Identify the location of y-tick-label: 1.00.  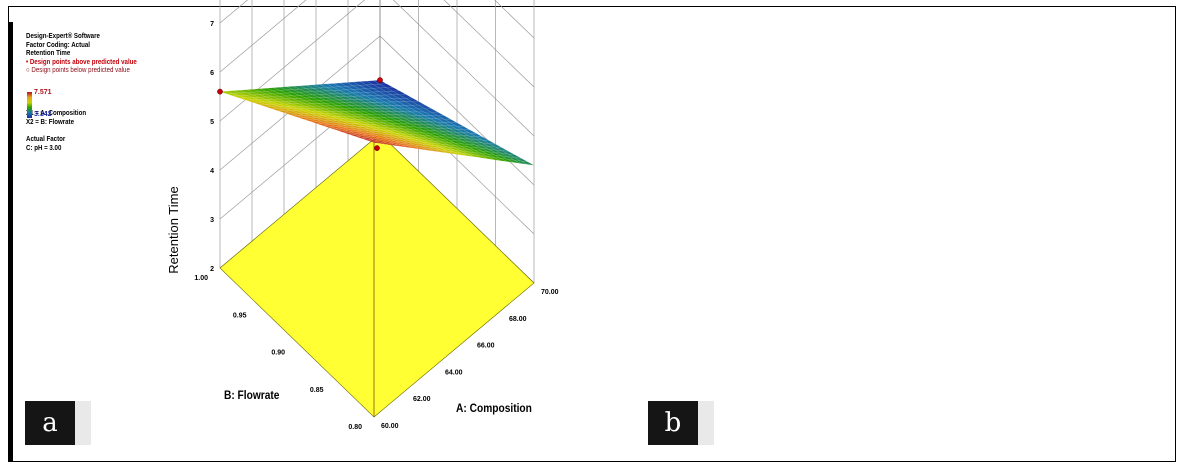
(201, 278).